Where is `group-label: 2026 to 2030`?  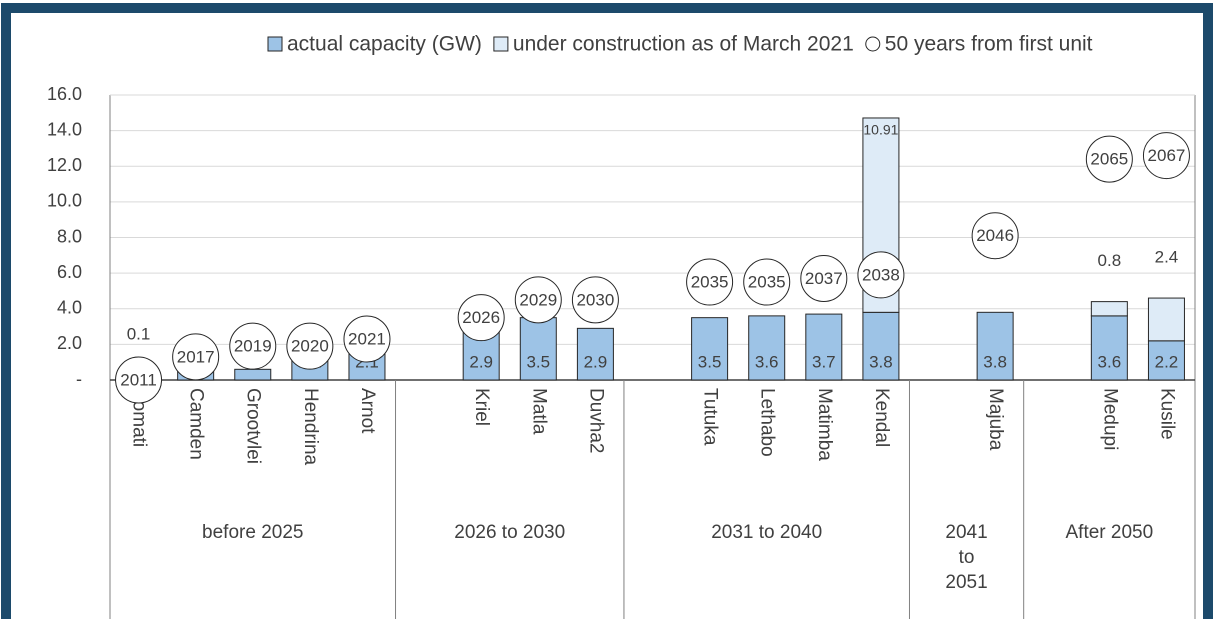
group-label: 2026 to 2030 is located at coordinates (510, 532).